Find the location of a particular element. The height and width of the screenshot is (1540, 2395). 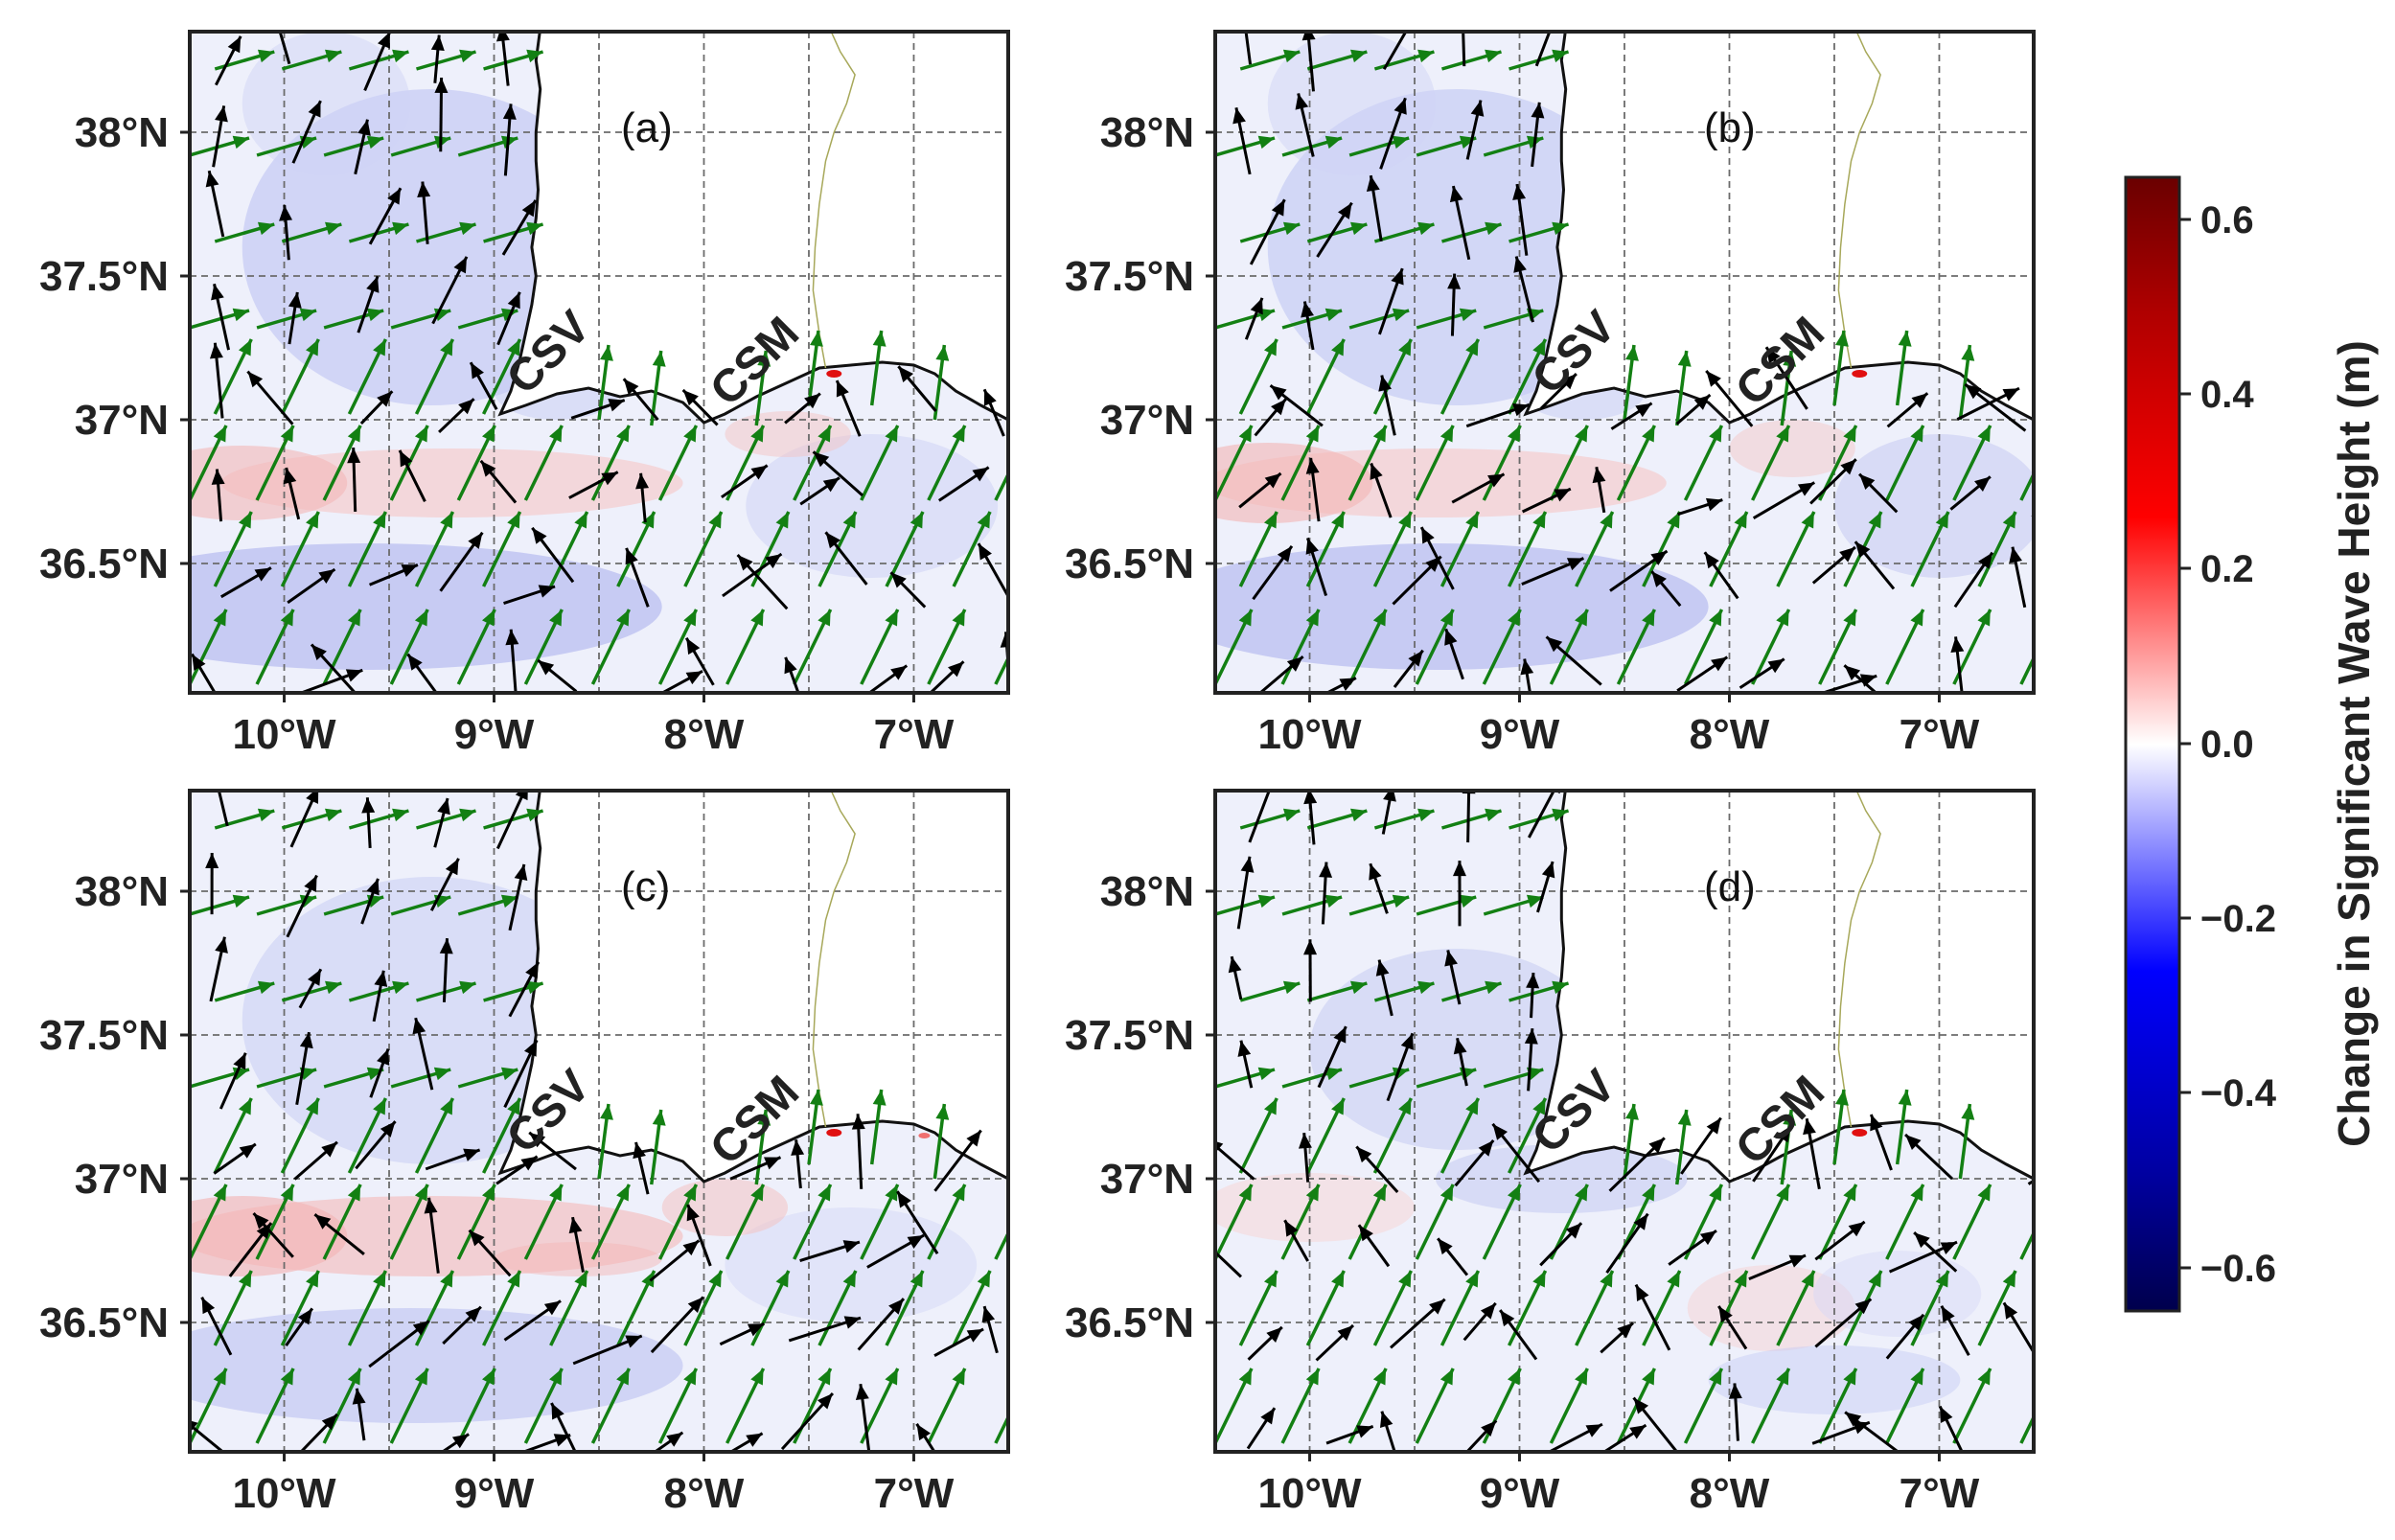

wave-direction-arrow-black is located at coordinates (1235, 1162).